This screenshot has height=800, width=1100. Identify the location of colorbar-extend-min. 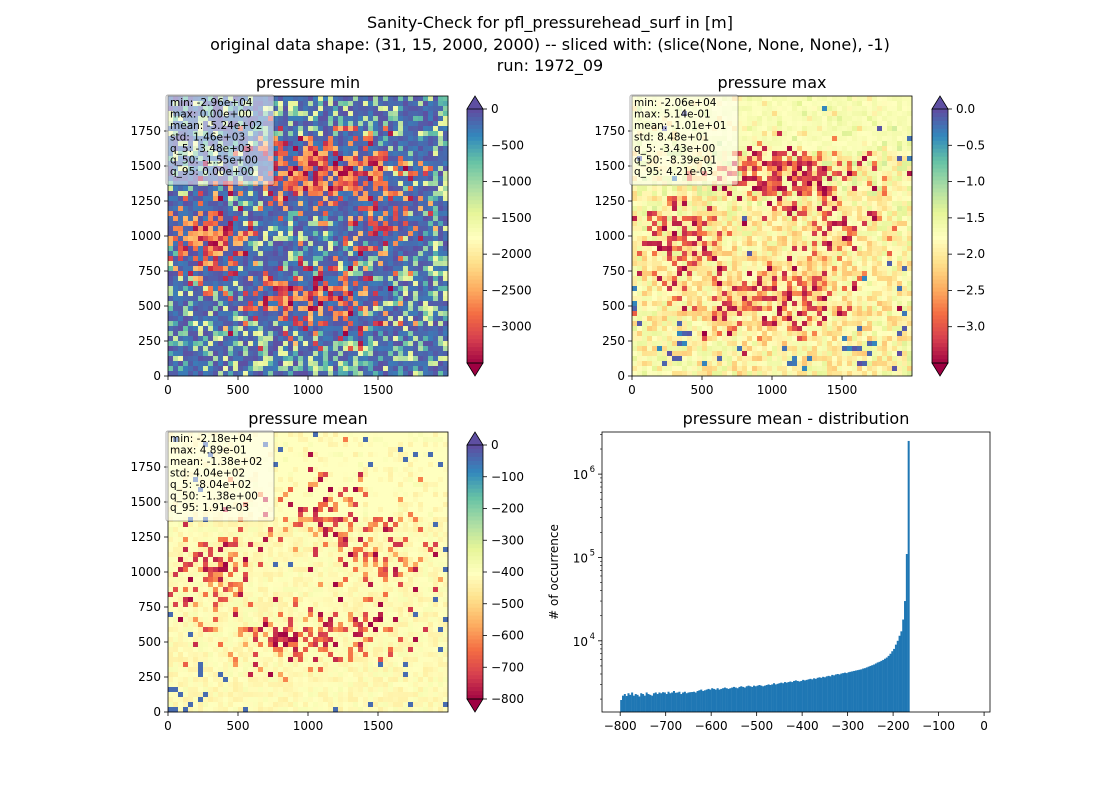
(475, 369).